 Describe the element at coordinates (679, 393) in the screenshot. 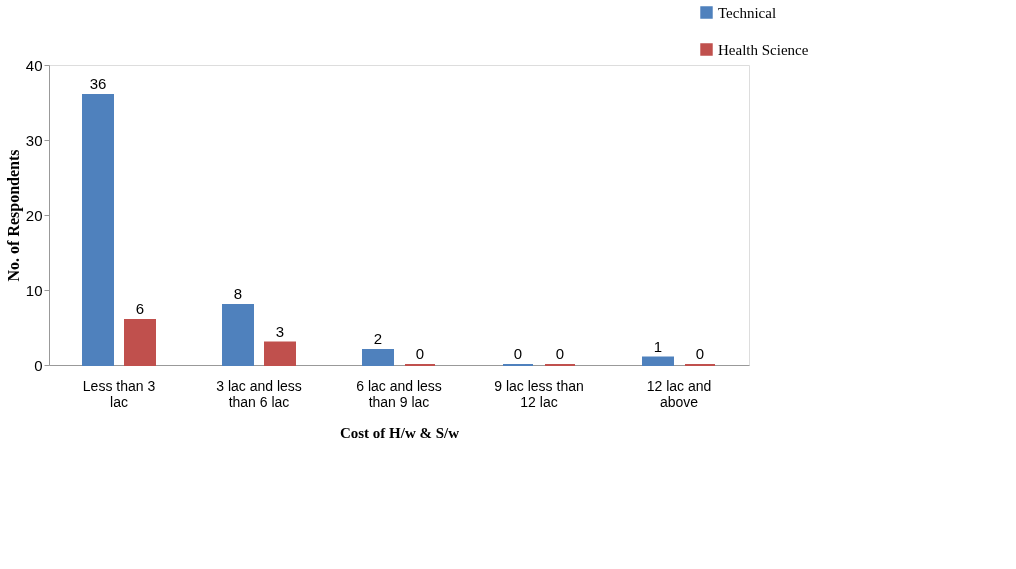

I see `x-tick-label: 12 lac and above` at that location.